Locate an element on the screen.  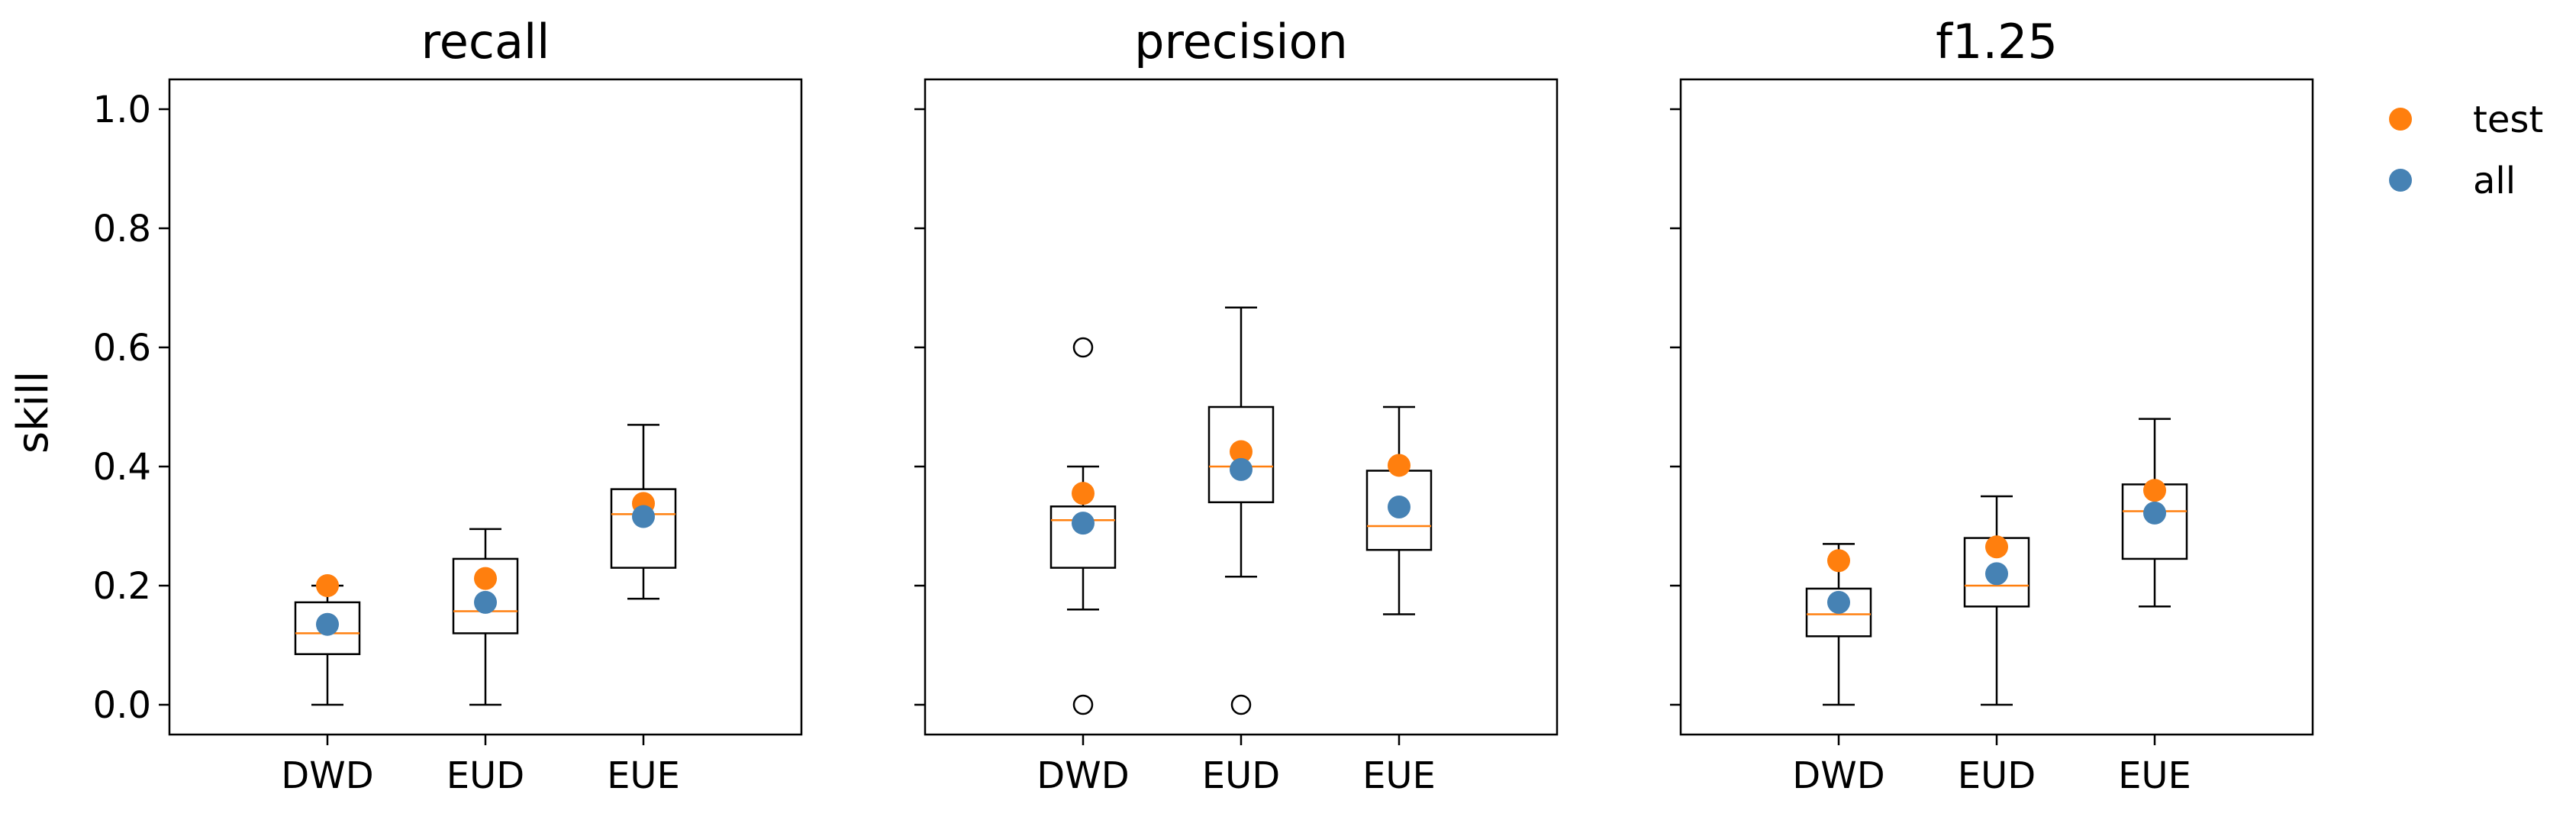
y-tick-label: 0.2 is located at coordinates (122, 586).